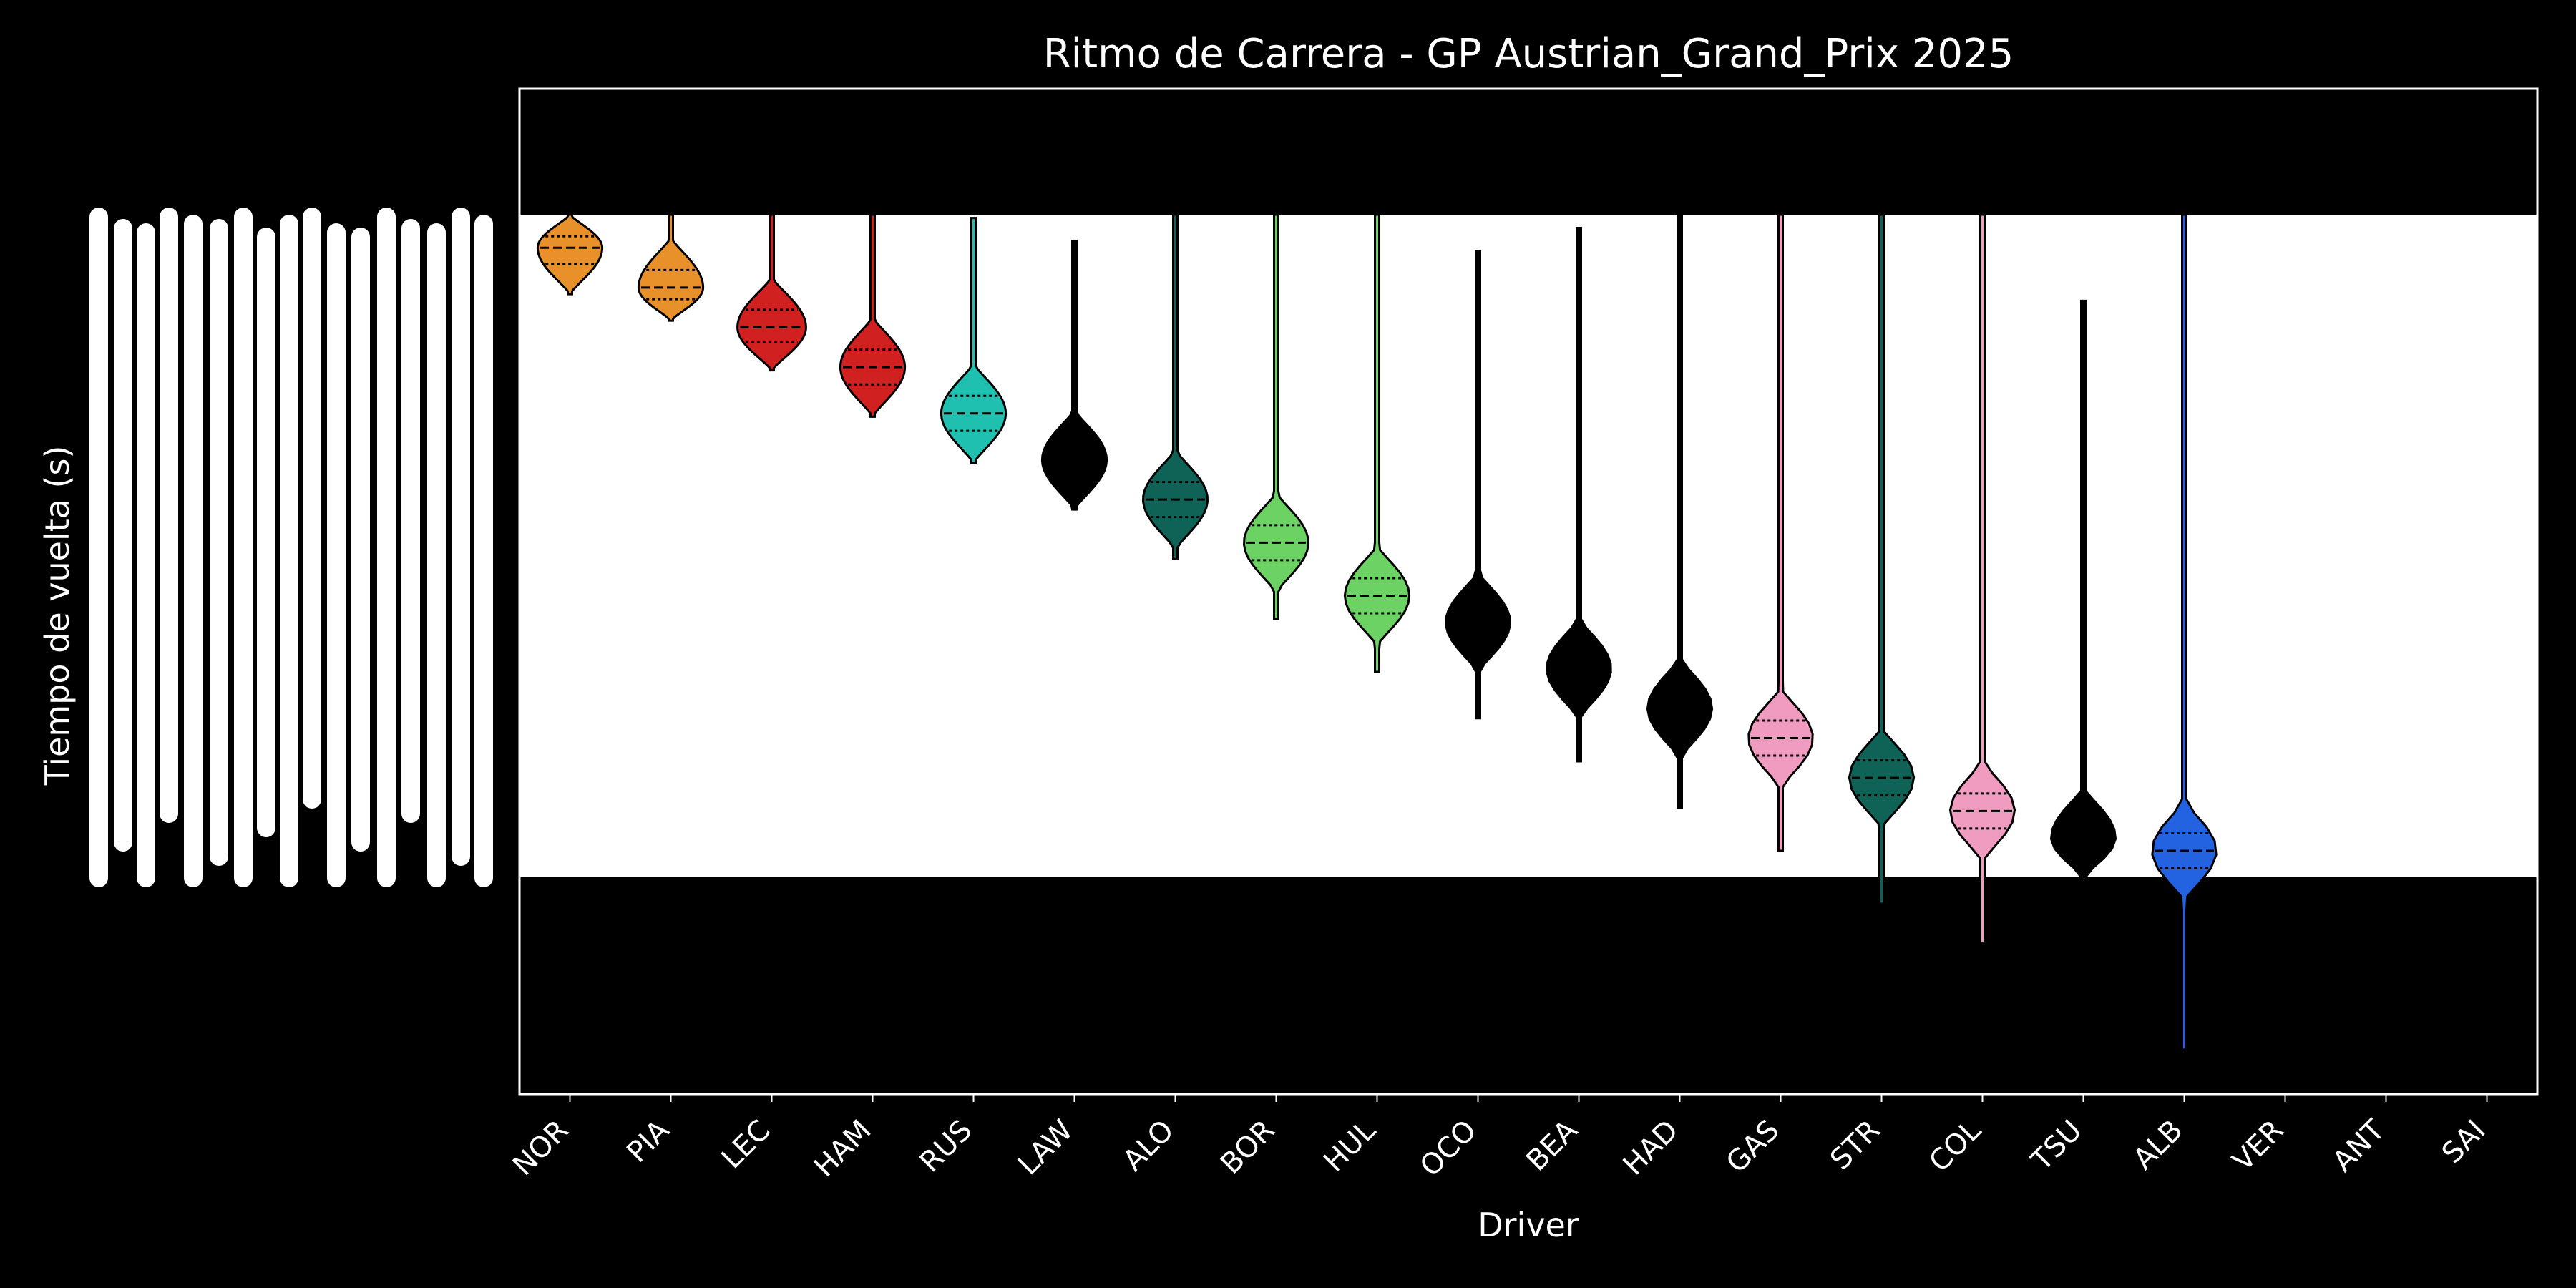  I want to click on violin-col, so click(1982, 579).